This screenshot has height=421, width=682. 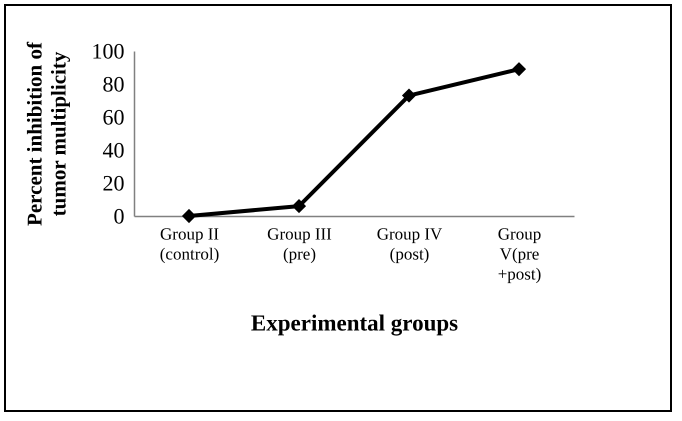 What do you see at coordinates (190, 244) in the screenshot?
I see `x-tick-label: Group II (control)` at bounding box center [190, 244].